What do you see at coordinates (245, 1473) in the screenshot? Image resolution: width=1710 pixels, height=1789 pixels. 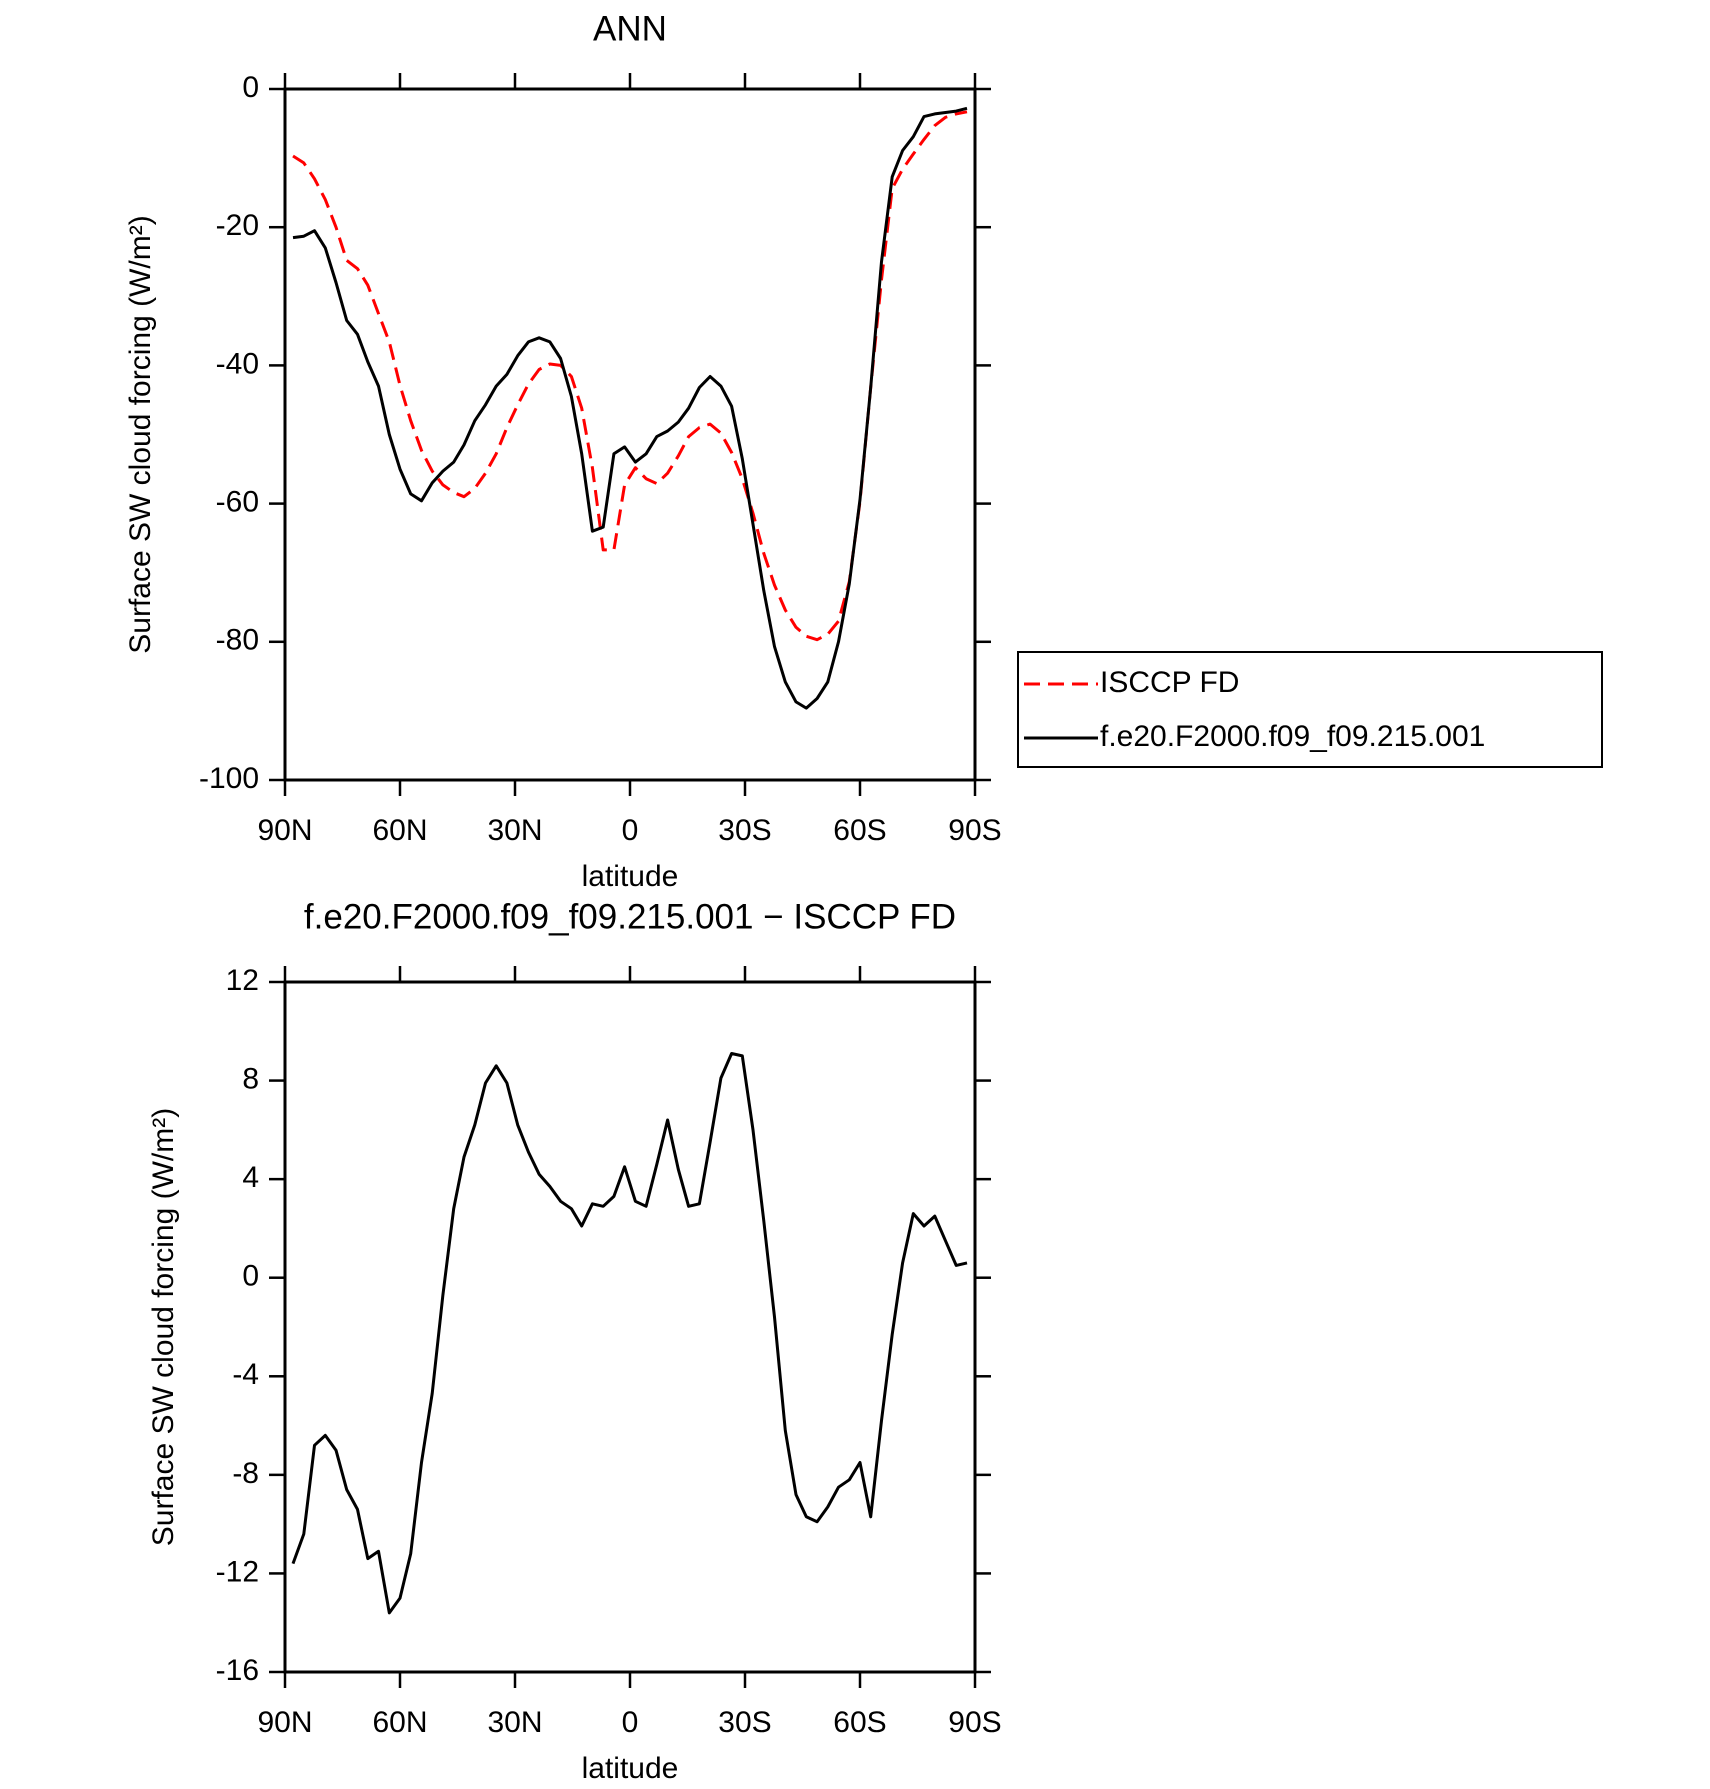 I see `y-tick-label: -8` at bounding box center [245, 1473].